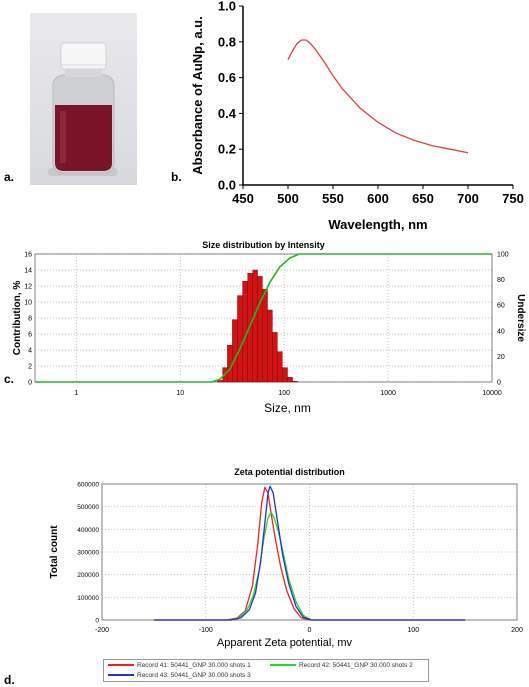 This screenshot has width=529, height=687. What do you see at coordinates (194, 675) in the screenshot?
I see `legend-label-record43: Record 43: 50441_GNP 30.000 shots 3` at bounding box center [194, 675].